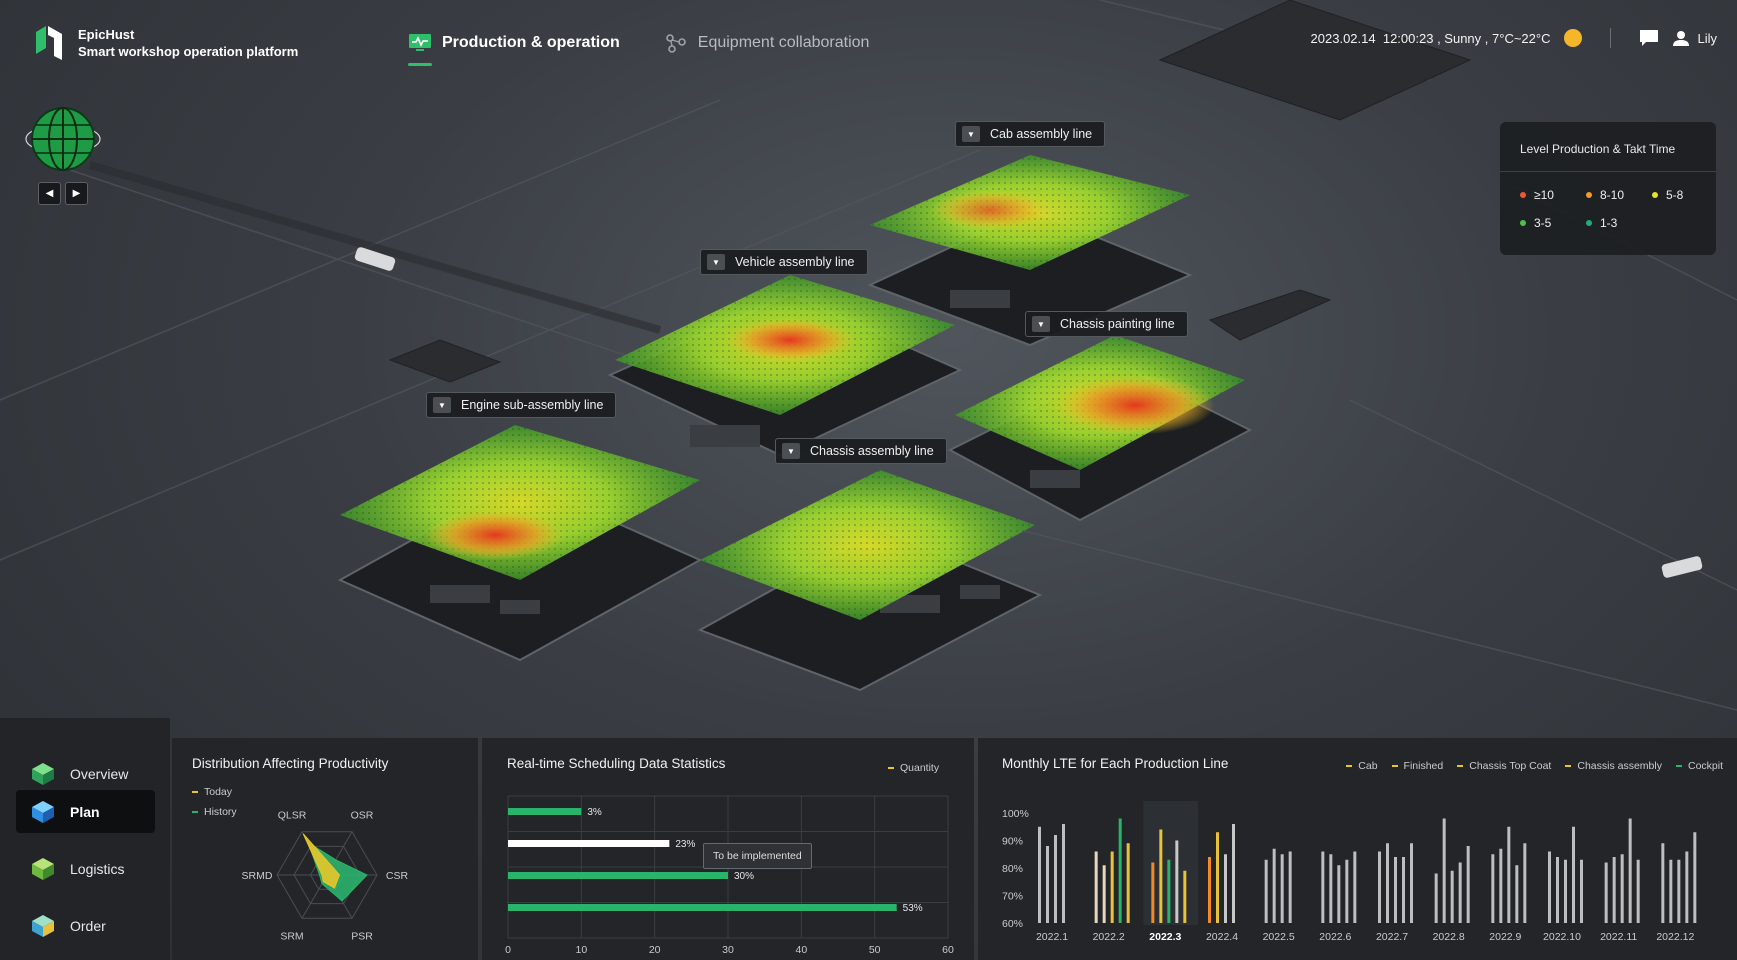 The width and height of the screenshot is (1737, 960). Describe the element at coordinates (795, 262) in the screenshot. I see `line-label-text: Vehicle assembly line` at that location.